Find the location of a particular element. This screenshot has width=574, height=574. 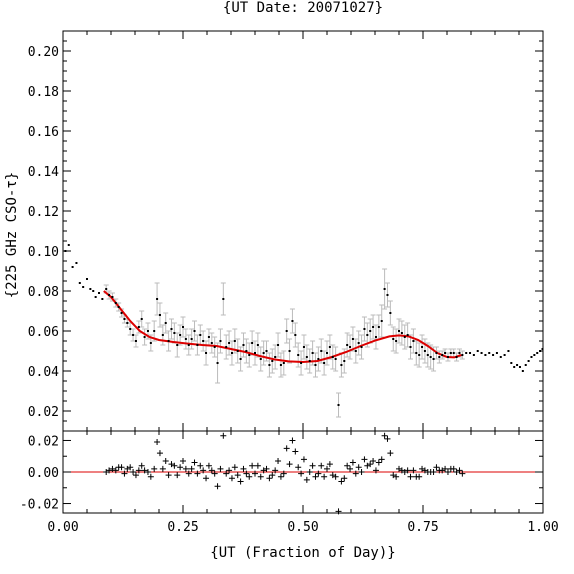

y-tick-label: 0.06 is located at coordinates (43, 332).